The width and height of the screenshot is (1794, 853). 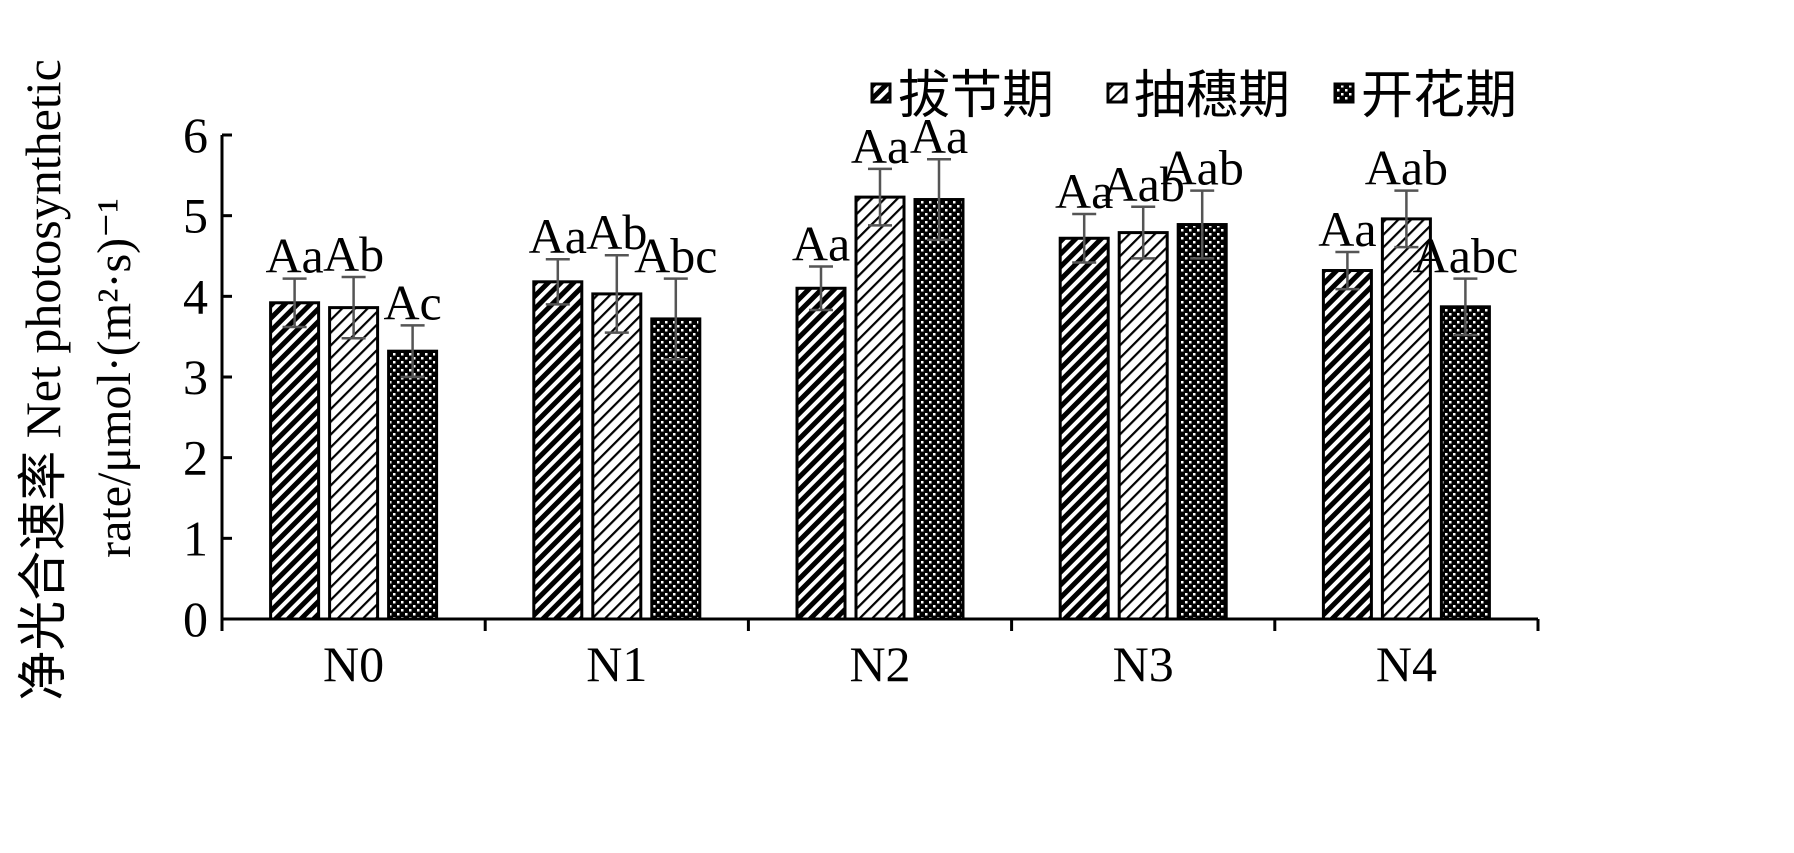 What do you see at coordinates (195, 458) in the screenshot?
I see `y-tick-label: 2` at bounding box center [195, 458].